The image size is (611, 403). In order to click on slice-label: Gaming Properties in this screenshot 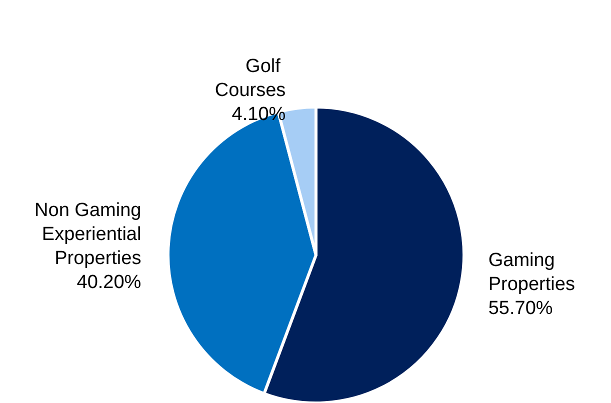, I will do `click(531, 273)`.